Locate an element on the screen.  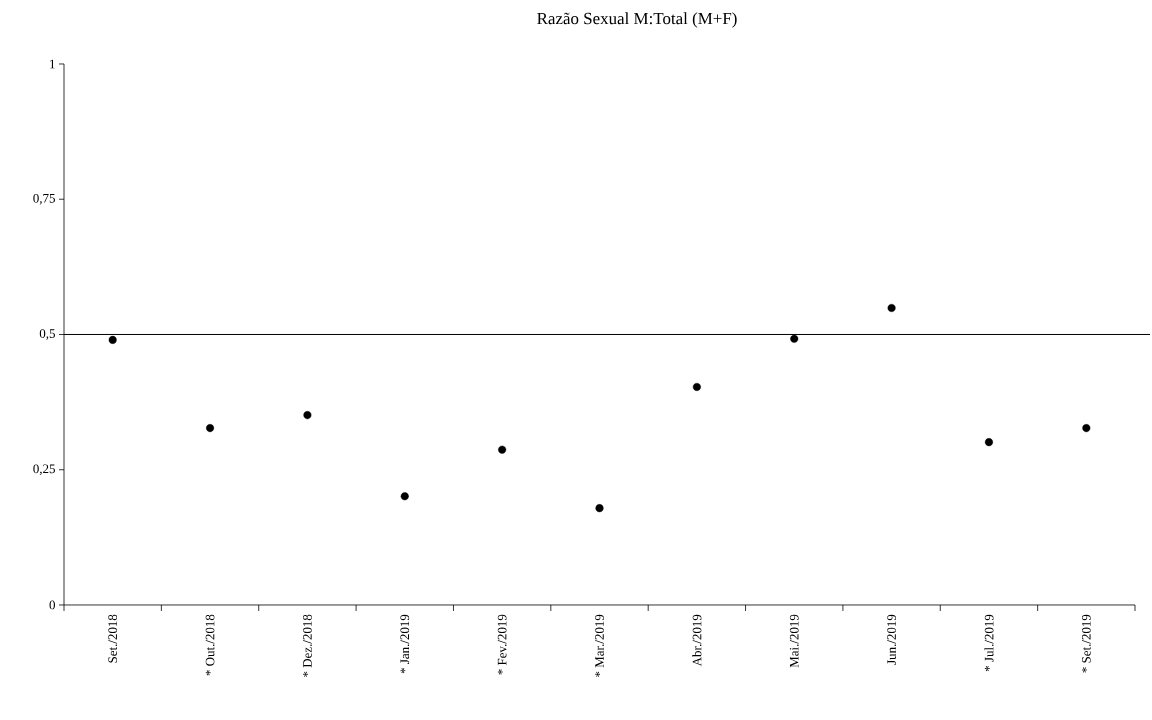
x-tick-label: * Set./2019 is located at coordinates (1086, 643).